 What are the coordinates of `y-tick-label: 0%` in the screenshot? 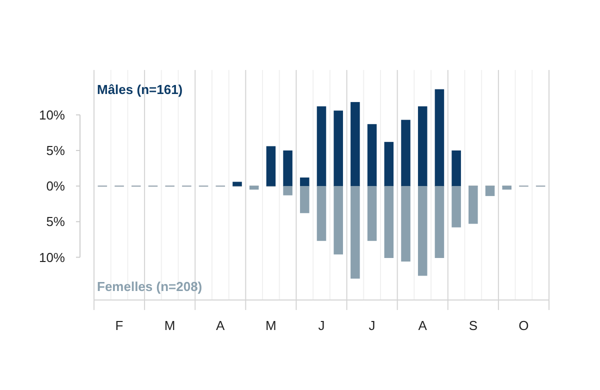 It's located at (56, 186).